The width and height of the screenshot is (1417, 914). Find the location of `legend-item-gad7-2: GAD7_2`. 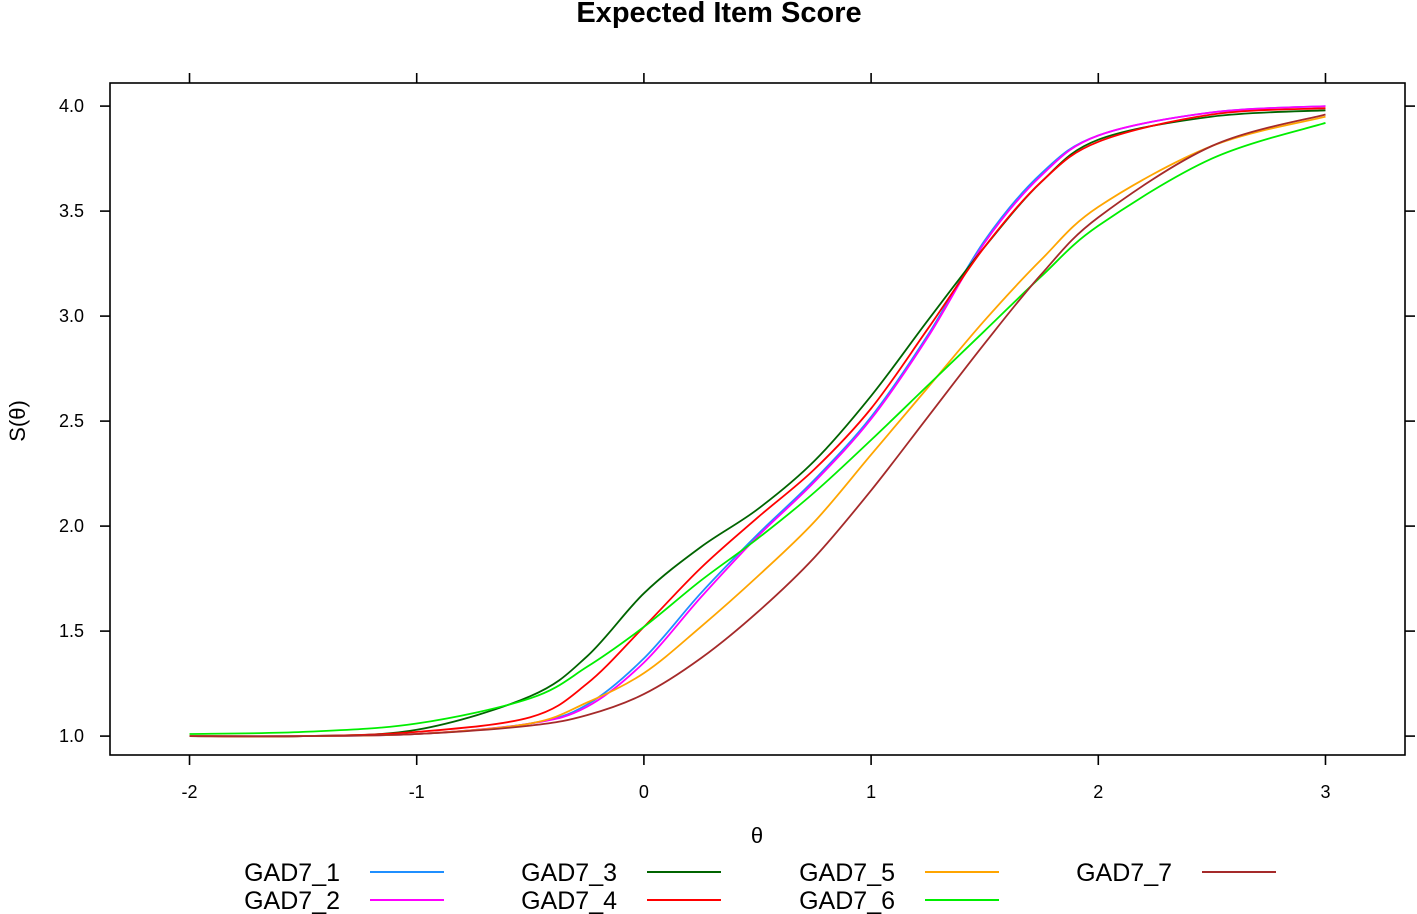

legend-item-gad7-2: GAD7_2 is located at coordinates (344, 900).